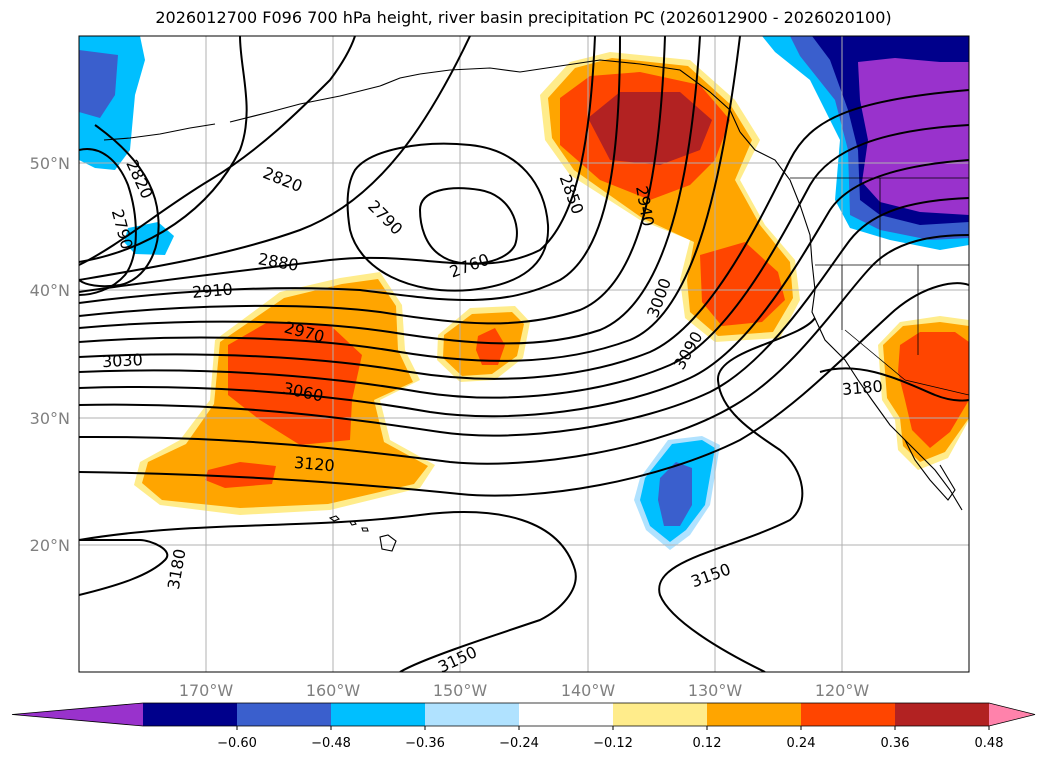 The image size is (1047, 765). What do you see at coordinates (278, 262) in the screenshot?
I see `contour-label: 2880` at bounding box center [278, 262].